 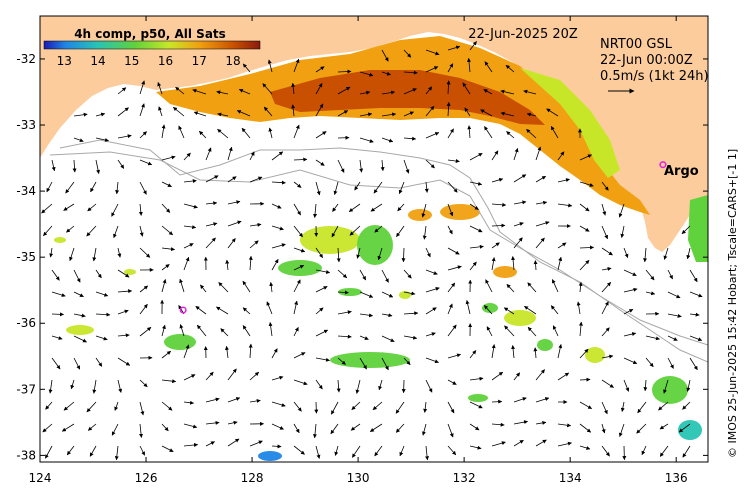 I want to click on x-tick-label: 128, so click(x=252, y=478).